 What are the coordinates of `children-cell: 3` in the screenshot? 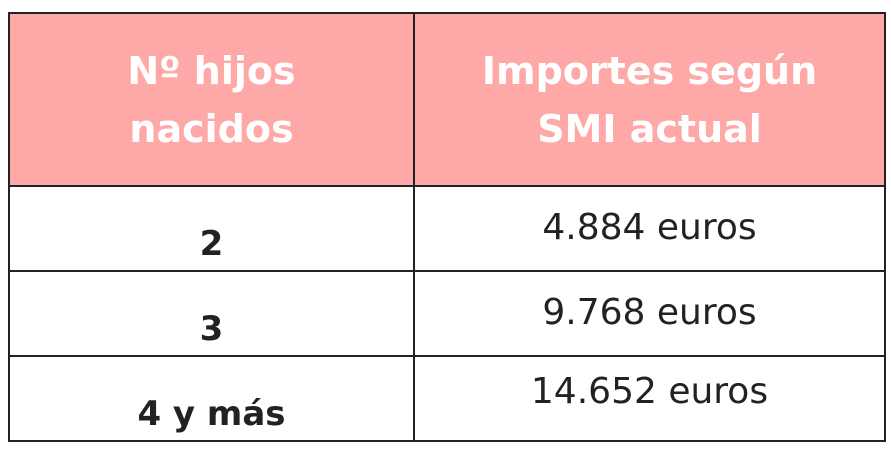 It's located at (211, 313).